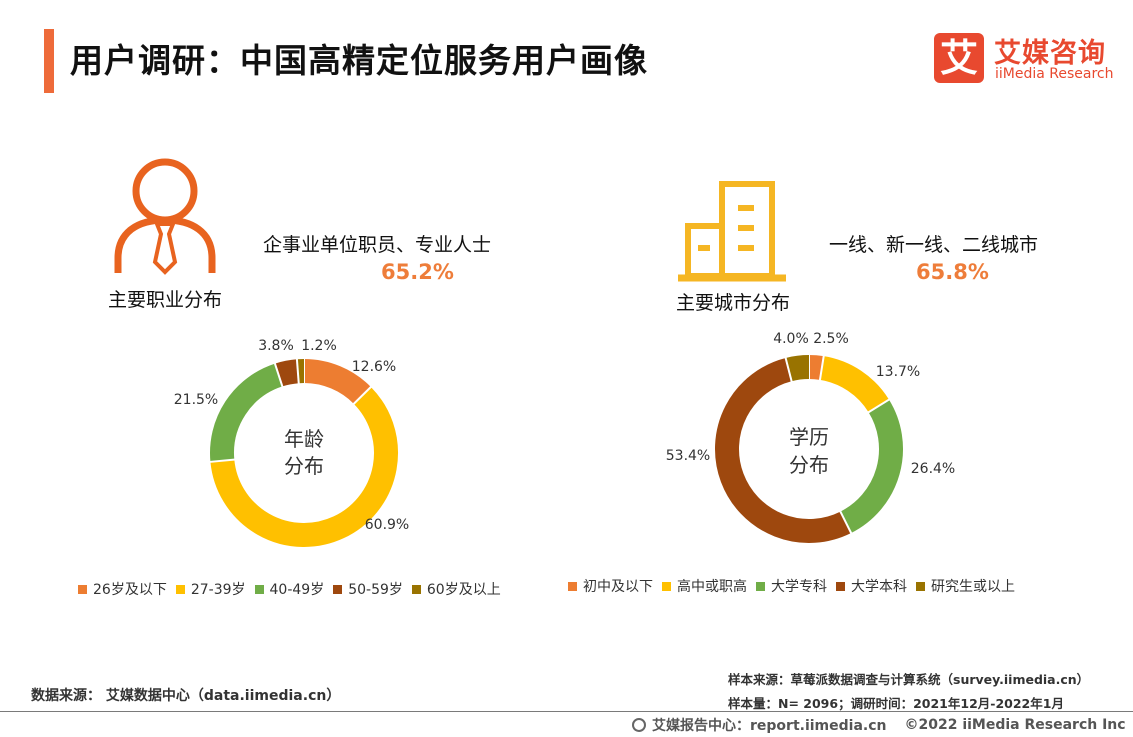 The width and height of the screenshot is (1133, 737). What do you see at coordinates (387, 525) in the screenshot?
I see `data-label: 60.9%` at bounding box center [387, 525].